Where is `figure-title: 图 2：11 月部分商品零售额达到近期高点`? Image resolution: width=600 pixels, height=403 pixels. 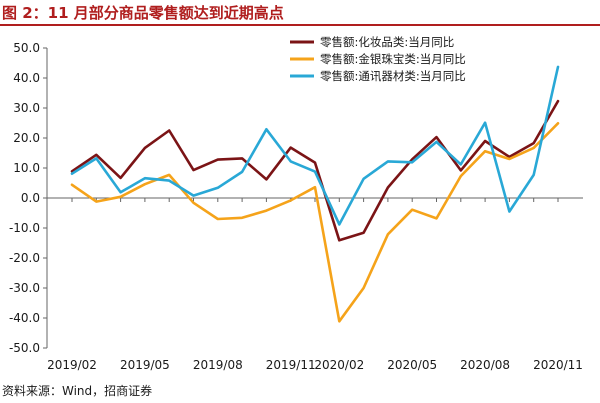
figure-title: 图 2：11 月部分商品零售额达到近期高点 is located at coordinates (143, 13).